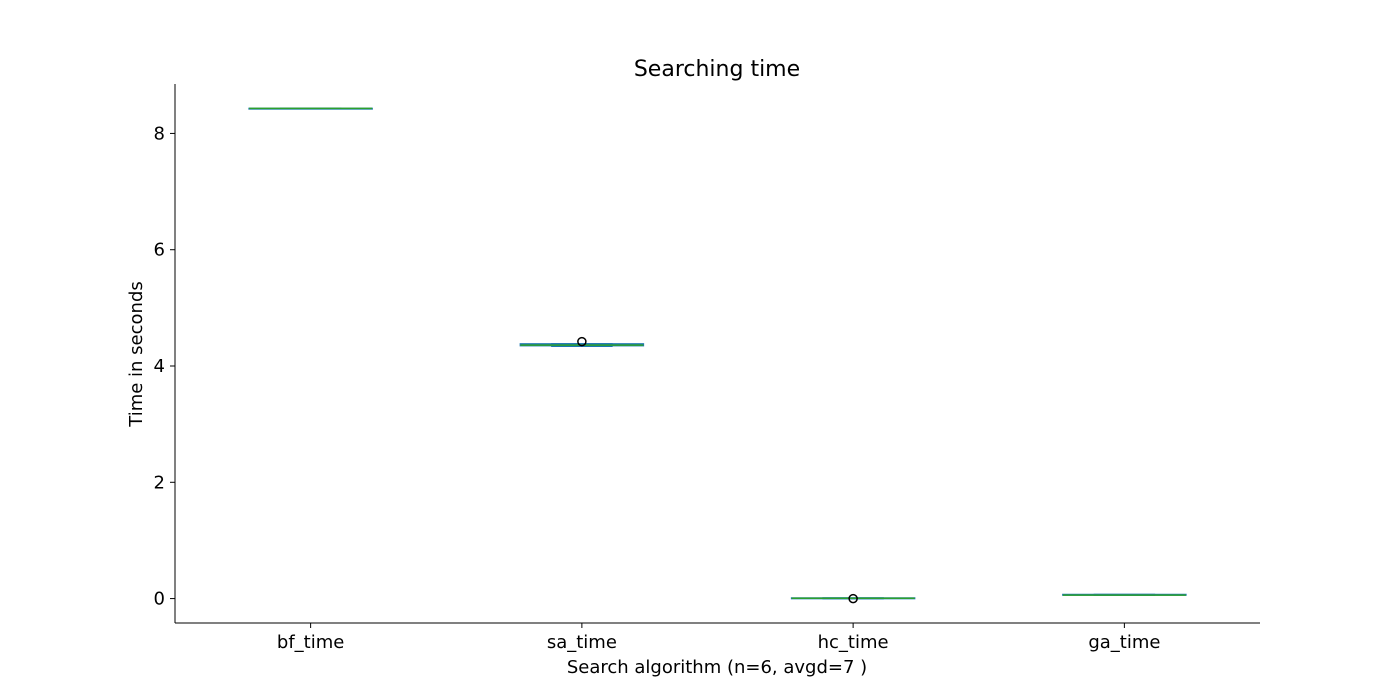 This screenshot has width=1400, height=700. Describe the element at coordinates (159, 599) in the screenshot. I see `y-tick-label: 0` at that location.